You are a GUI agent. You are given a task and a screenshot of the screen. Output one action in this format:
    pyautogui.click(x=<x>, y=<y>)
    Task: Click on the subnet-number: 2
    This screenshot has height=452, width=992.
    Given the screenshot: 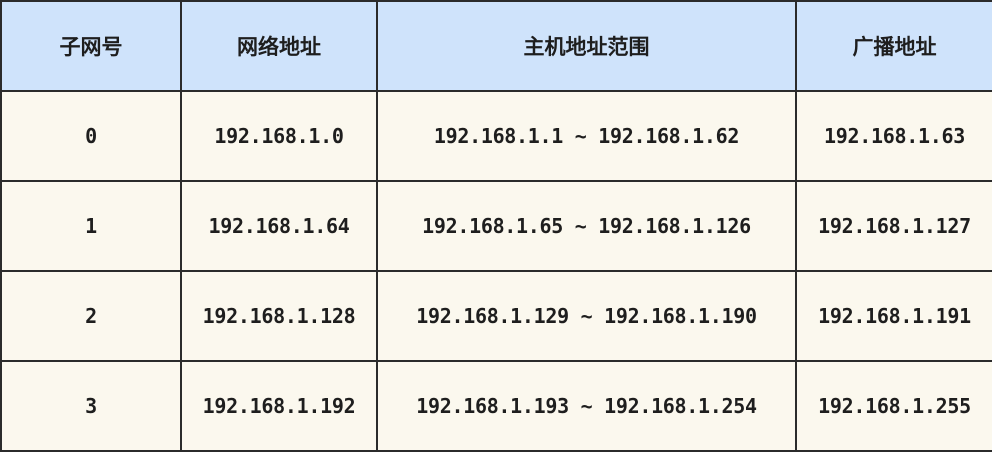 What is the action you would take?
    pyautogui.click(x=91, y=316)
    